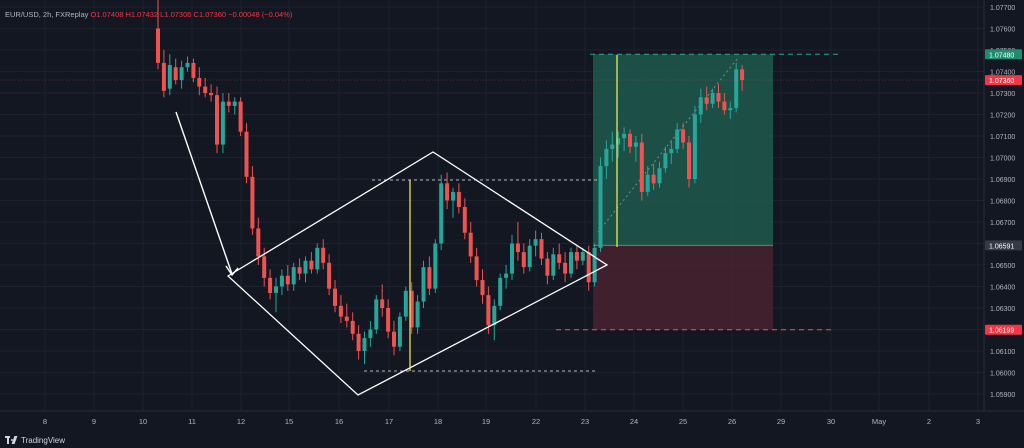 This screenshot has height=448, width=1024. Describe the element at coordinates (1003, 245) in the screenshot. I see `price-marker-entry` at that location.